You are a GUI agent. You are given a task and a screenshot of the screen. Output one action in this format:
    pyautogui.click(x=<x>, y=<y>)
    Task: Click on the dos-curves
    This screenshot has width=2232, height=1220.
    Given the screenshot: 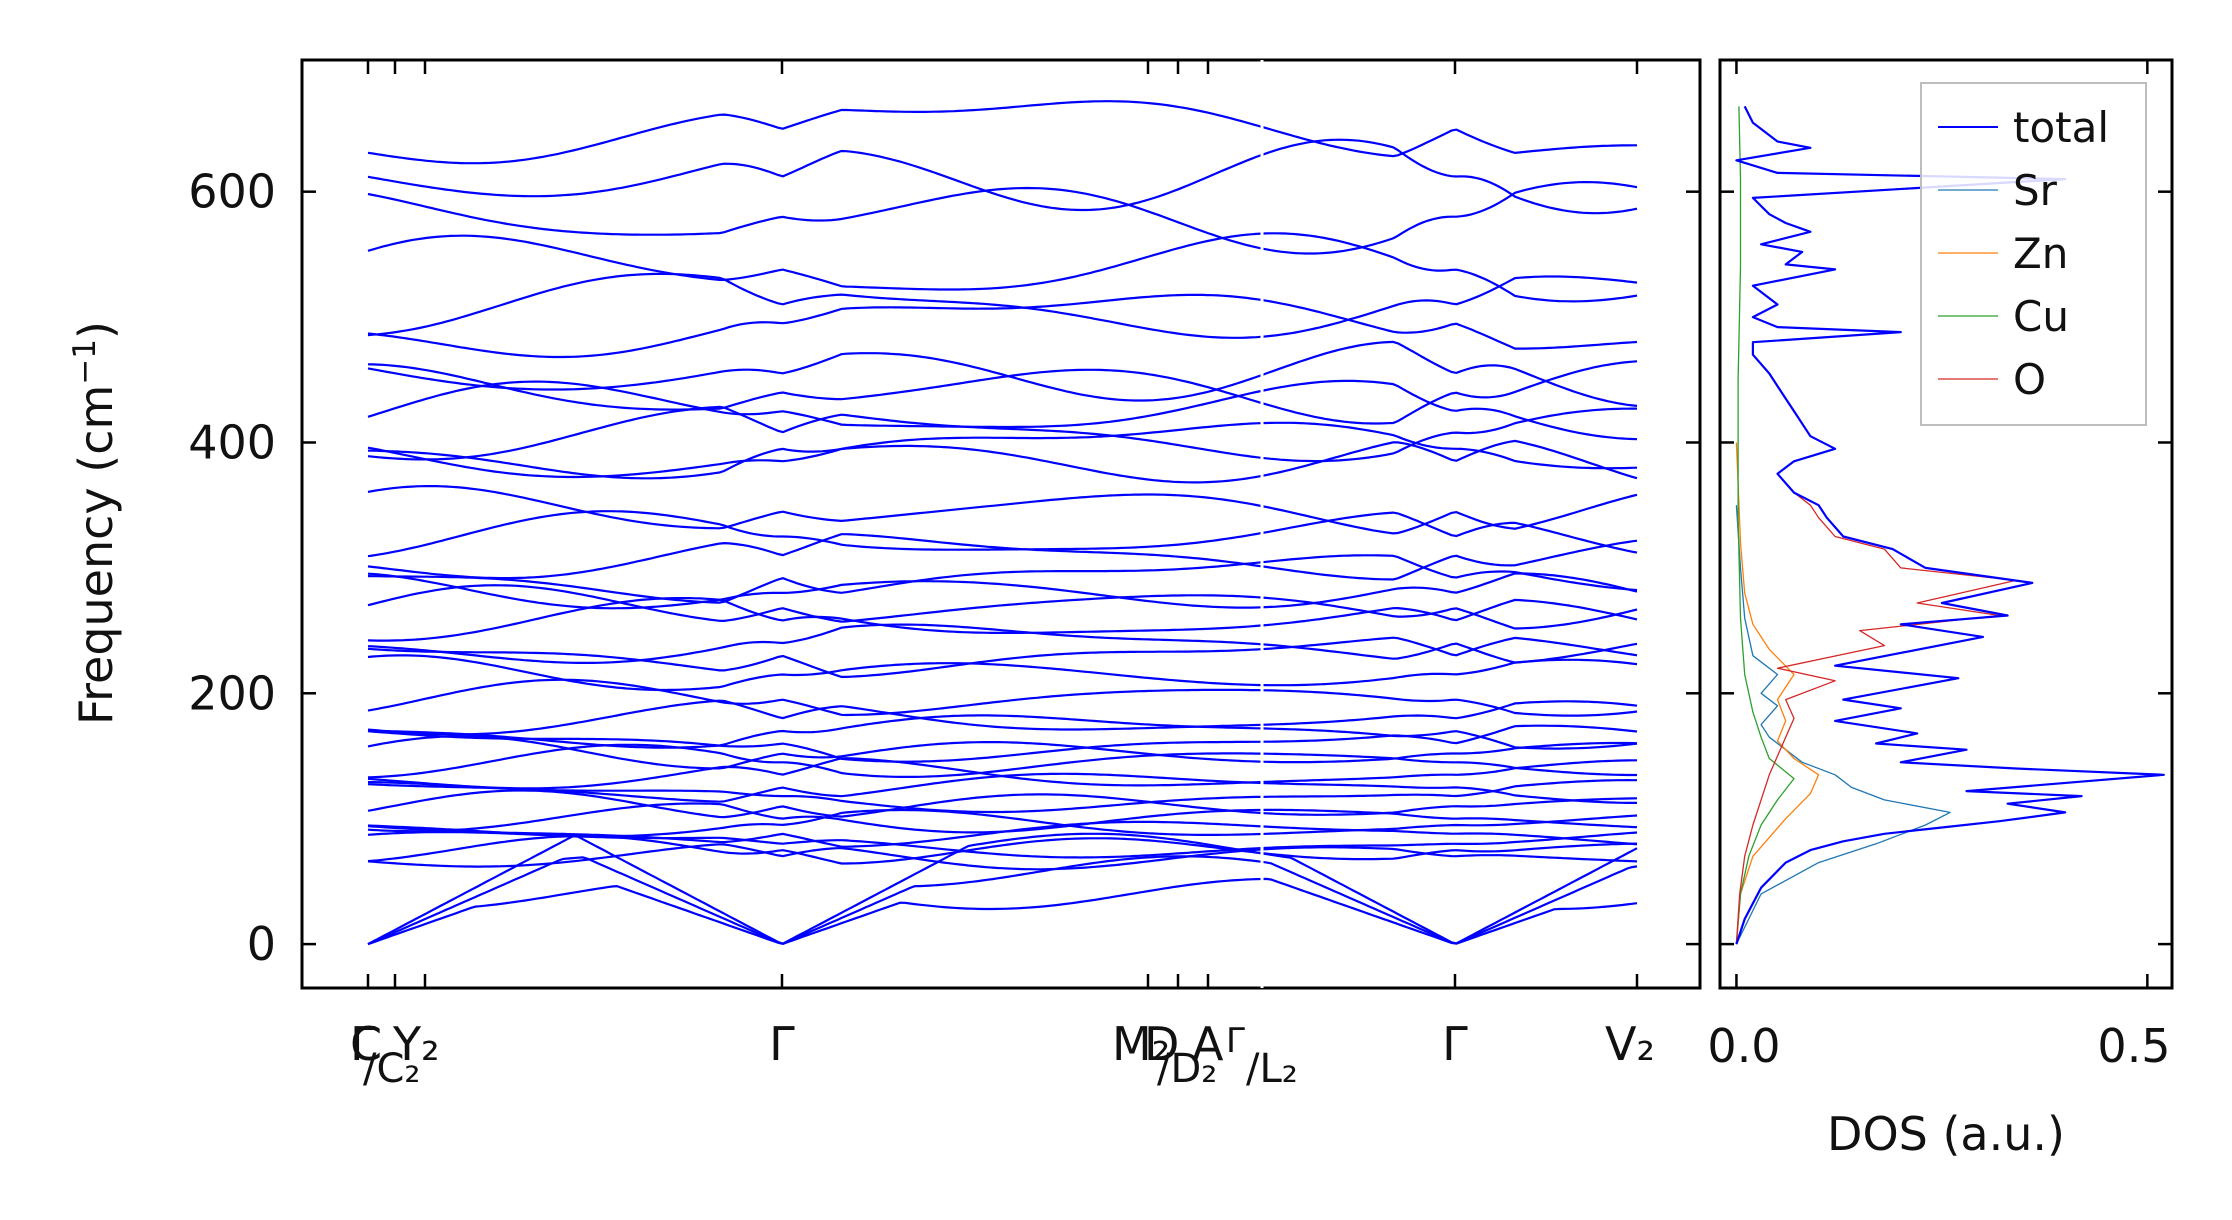 What is the action you would take?
    pyautogui.click(x=1950, y=525)
    